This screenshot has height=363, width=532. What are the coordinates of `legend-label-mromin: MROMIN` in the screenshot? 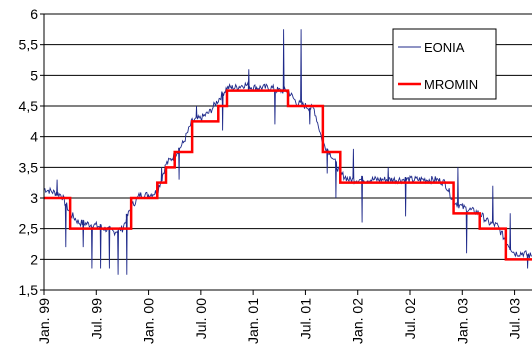 It's located at (451, 84).